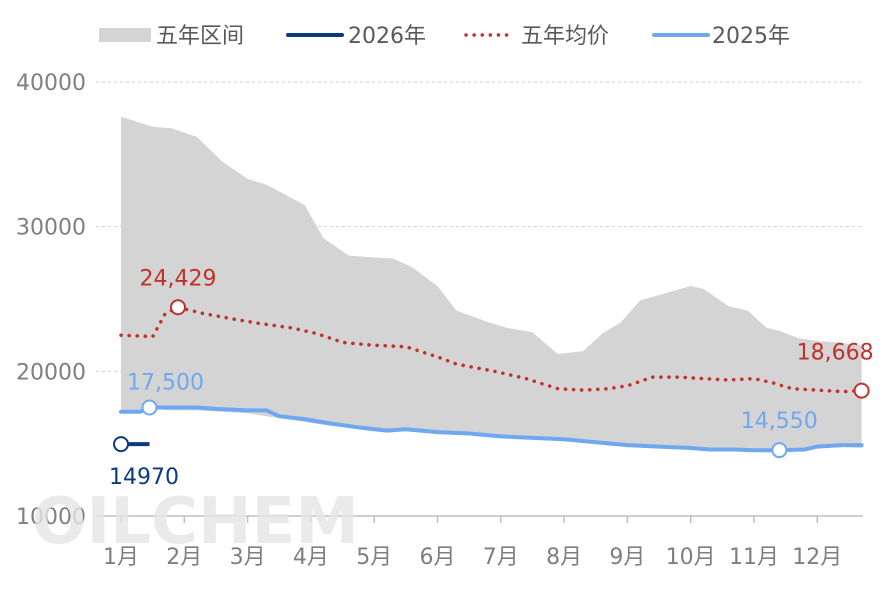  Describe the element at coordinates (754, 557) in the screenshot. I see `x-tick-label-11: 11月` at that location.